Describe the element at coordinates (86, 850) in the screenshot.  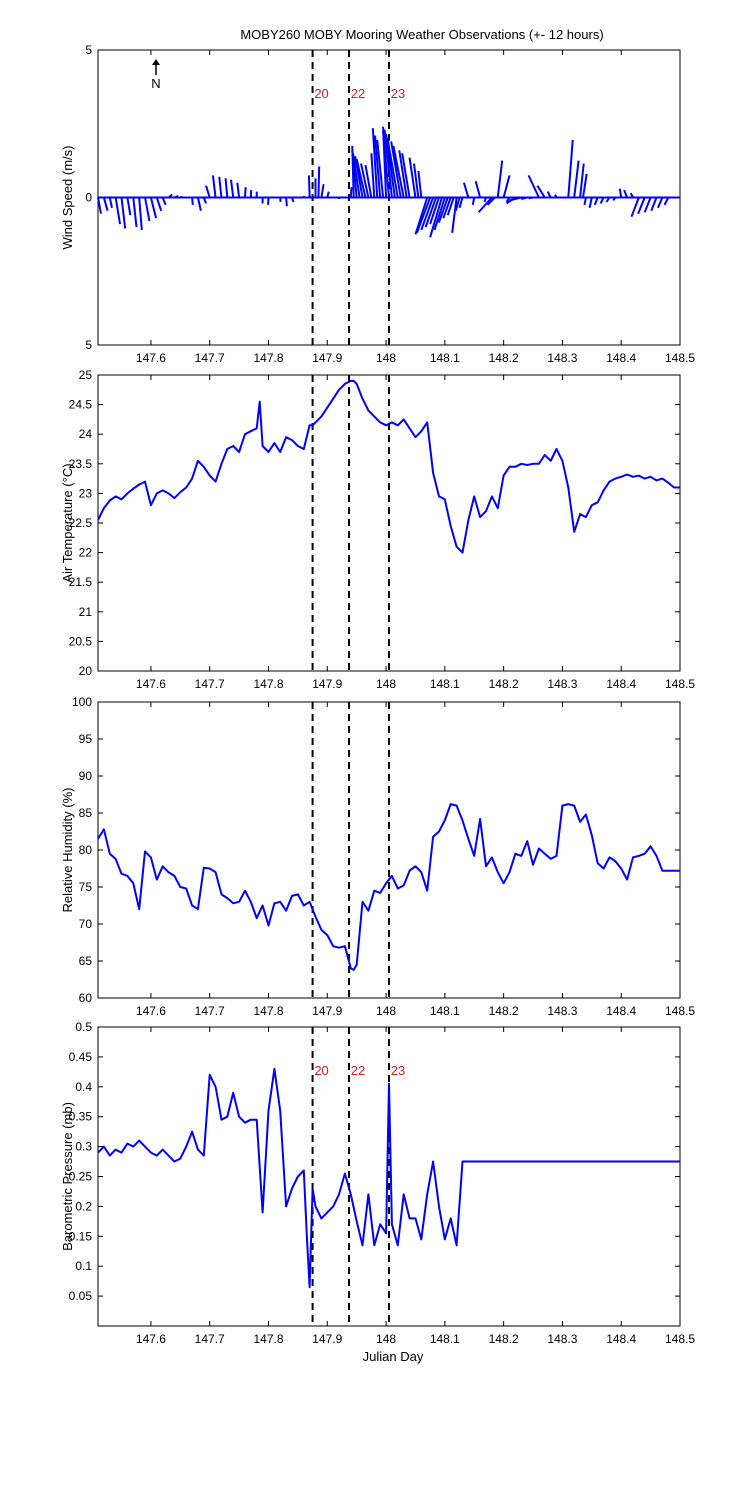
I see `y-tick-label: 80` at that location.